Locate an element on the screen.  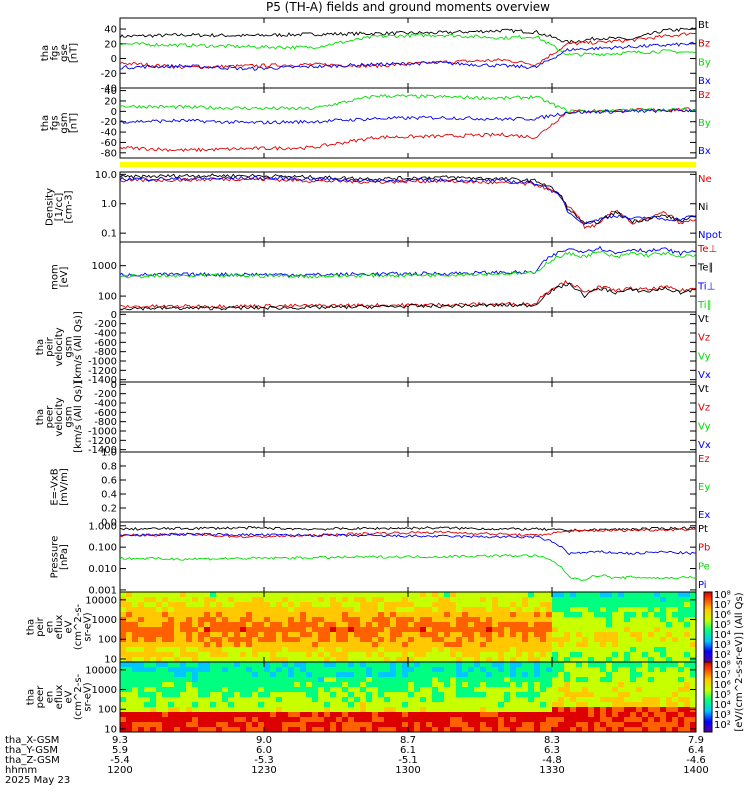
y-axis-label: gsm is located at coordinates (69, 416).